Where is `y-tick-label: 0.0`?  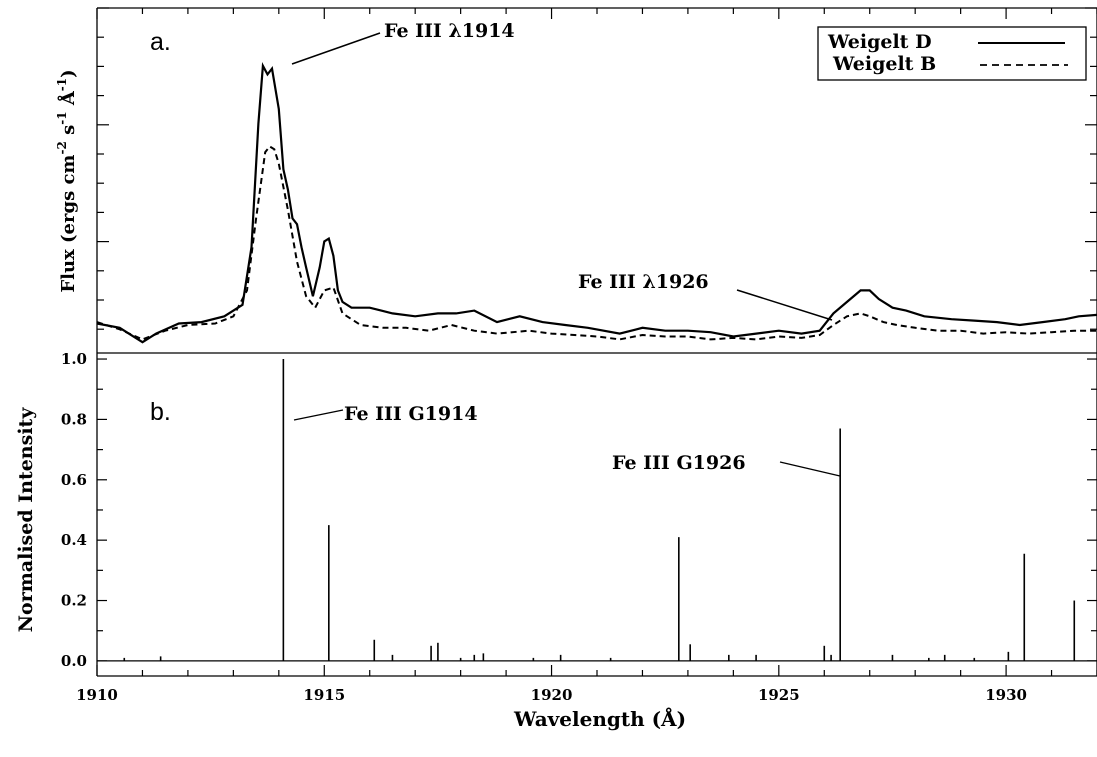
y-tick-label: 0.0 is located at coordinates (74, 661).